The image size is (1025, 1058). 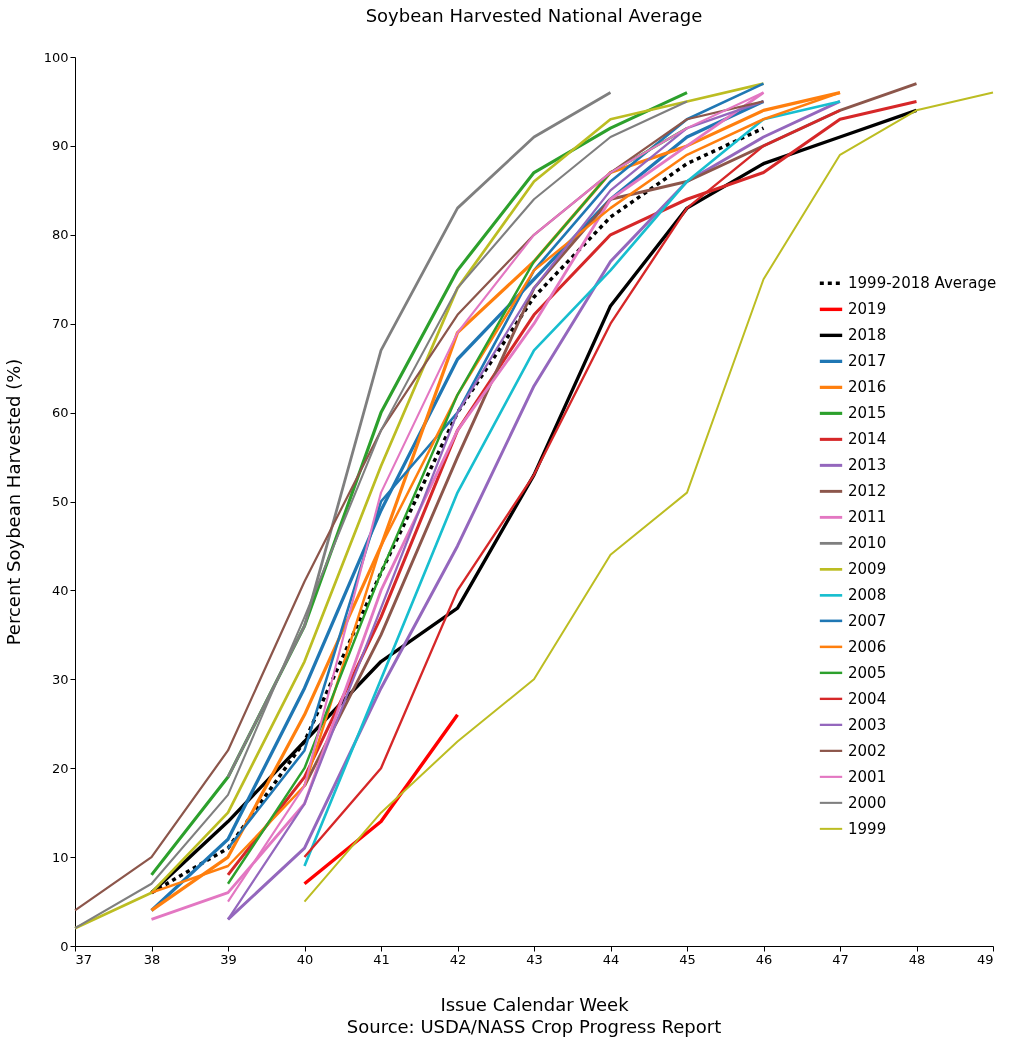 I want to click on legend-label: 2019, so click(x=867, y=309).